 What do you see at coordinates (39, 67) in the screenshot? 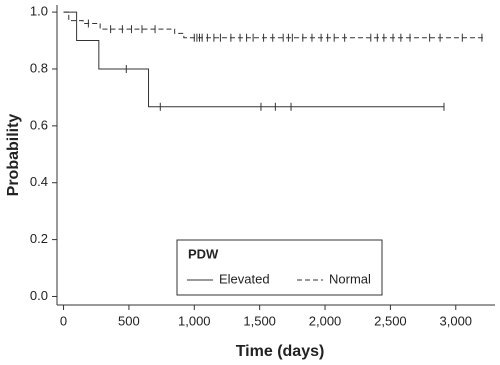
I see `y-tick-label: 0.8` at bounding box center [39, 67].